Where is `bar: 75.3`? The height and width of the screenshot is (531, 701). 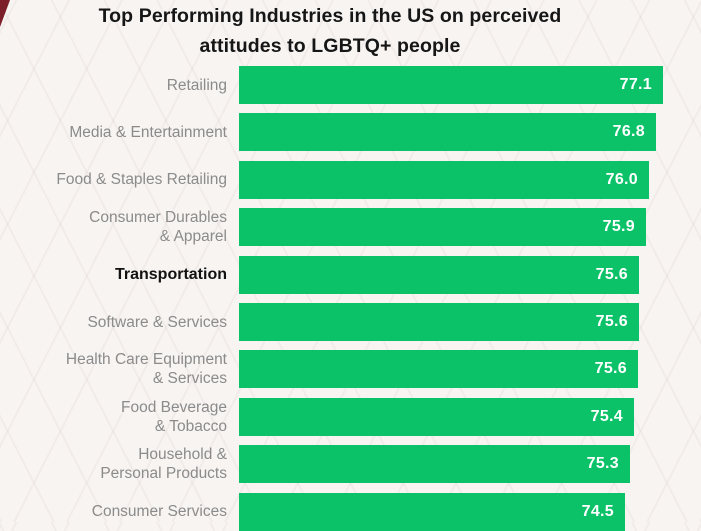
bar: 75.3 is located at coordinates (434, 464).